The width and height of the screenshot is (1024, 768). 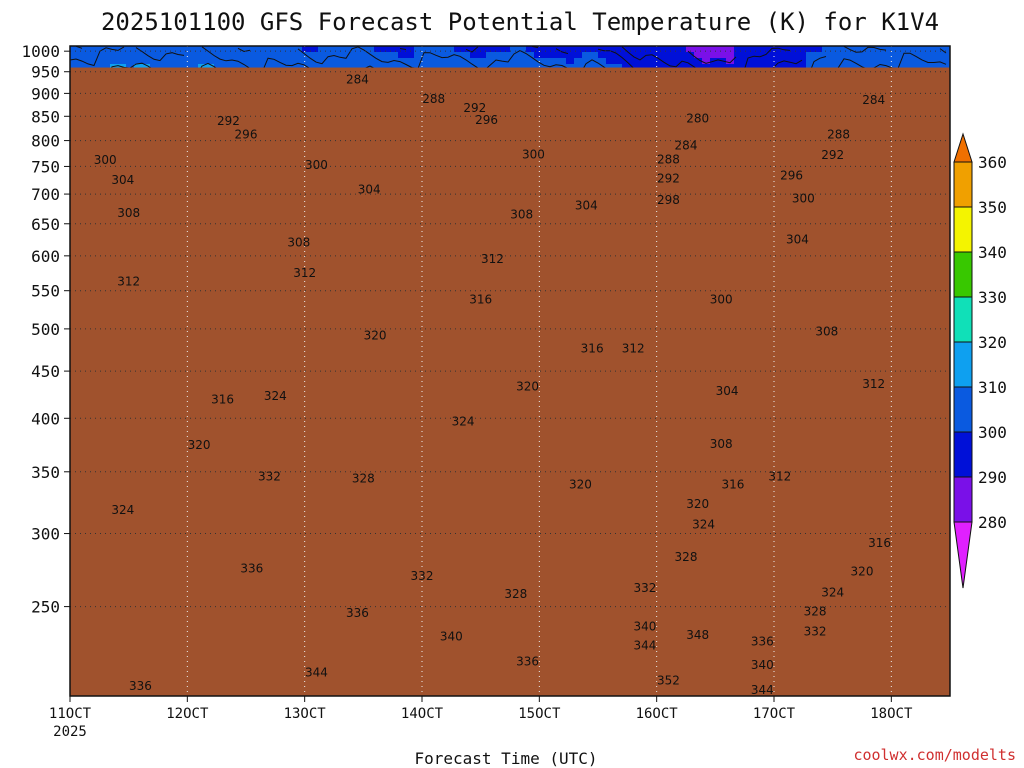 What do you see at coordinates (862, 571) in the screenshot?
I see `contour-label-17: 320` at bounding box center [862, 571].